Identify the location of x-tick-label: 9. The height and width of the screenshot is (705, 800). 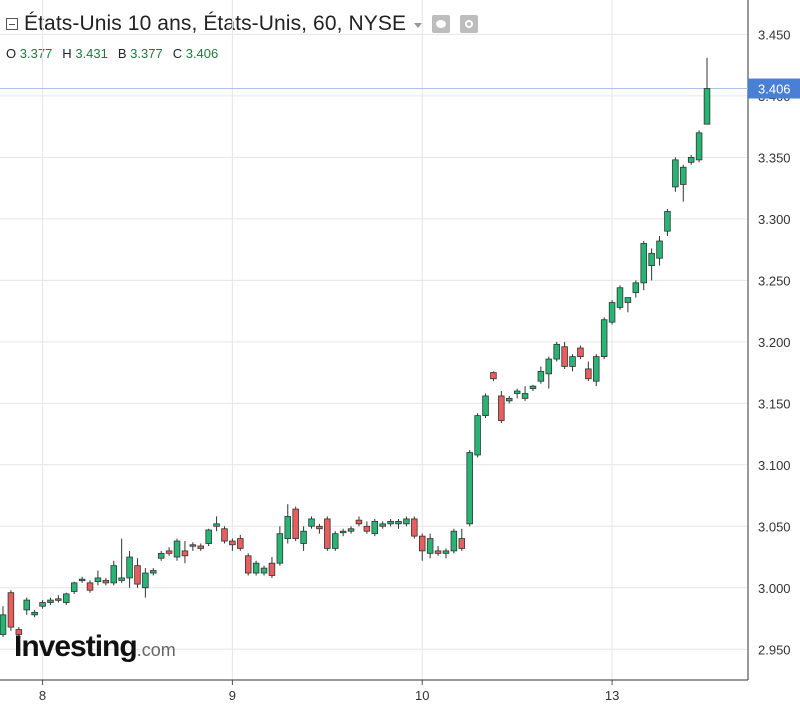
(232, 695).